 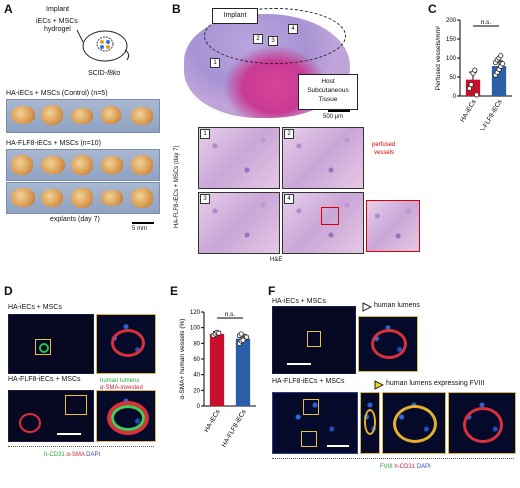 I want to click on white-triangle-icon, so click(x=367, y=307).